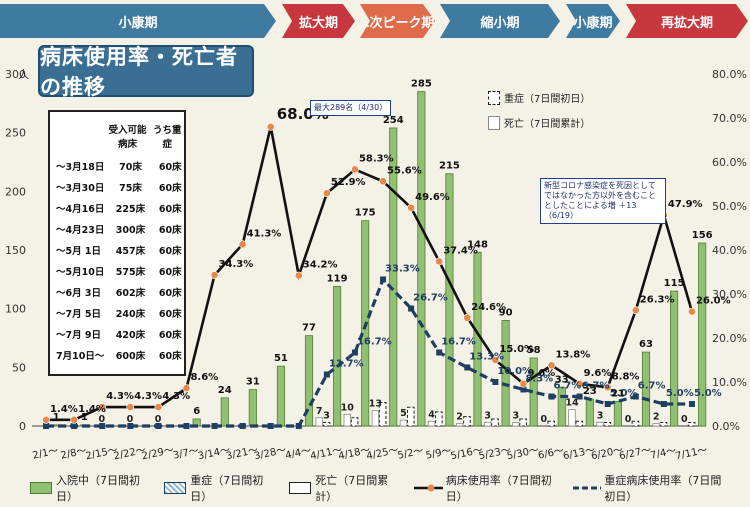 Image resolution: width=750 pixels, height=507 pixels. What do you see at coordinates (541, 373) in the screenshot?
I see `bed-rate-label: 9.6%` at bounding box center [541, 373].